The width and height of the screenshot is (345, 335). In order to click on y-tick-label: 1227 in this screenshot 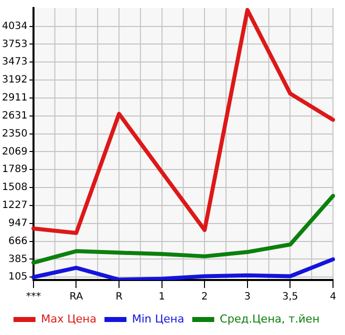, I will do `click(15, 206)`.